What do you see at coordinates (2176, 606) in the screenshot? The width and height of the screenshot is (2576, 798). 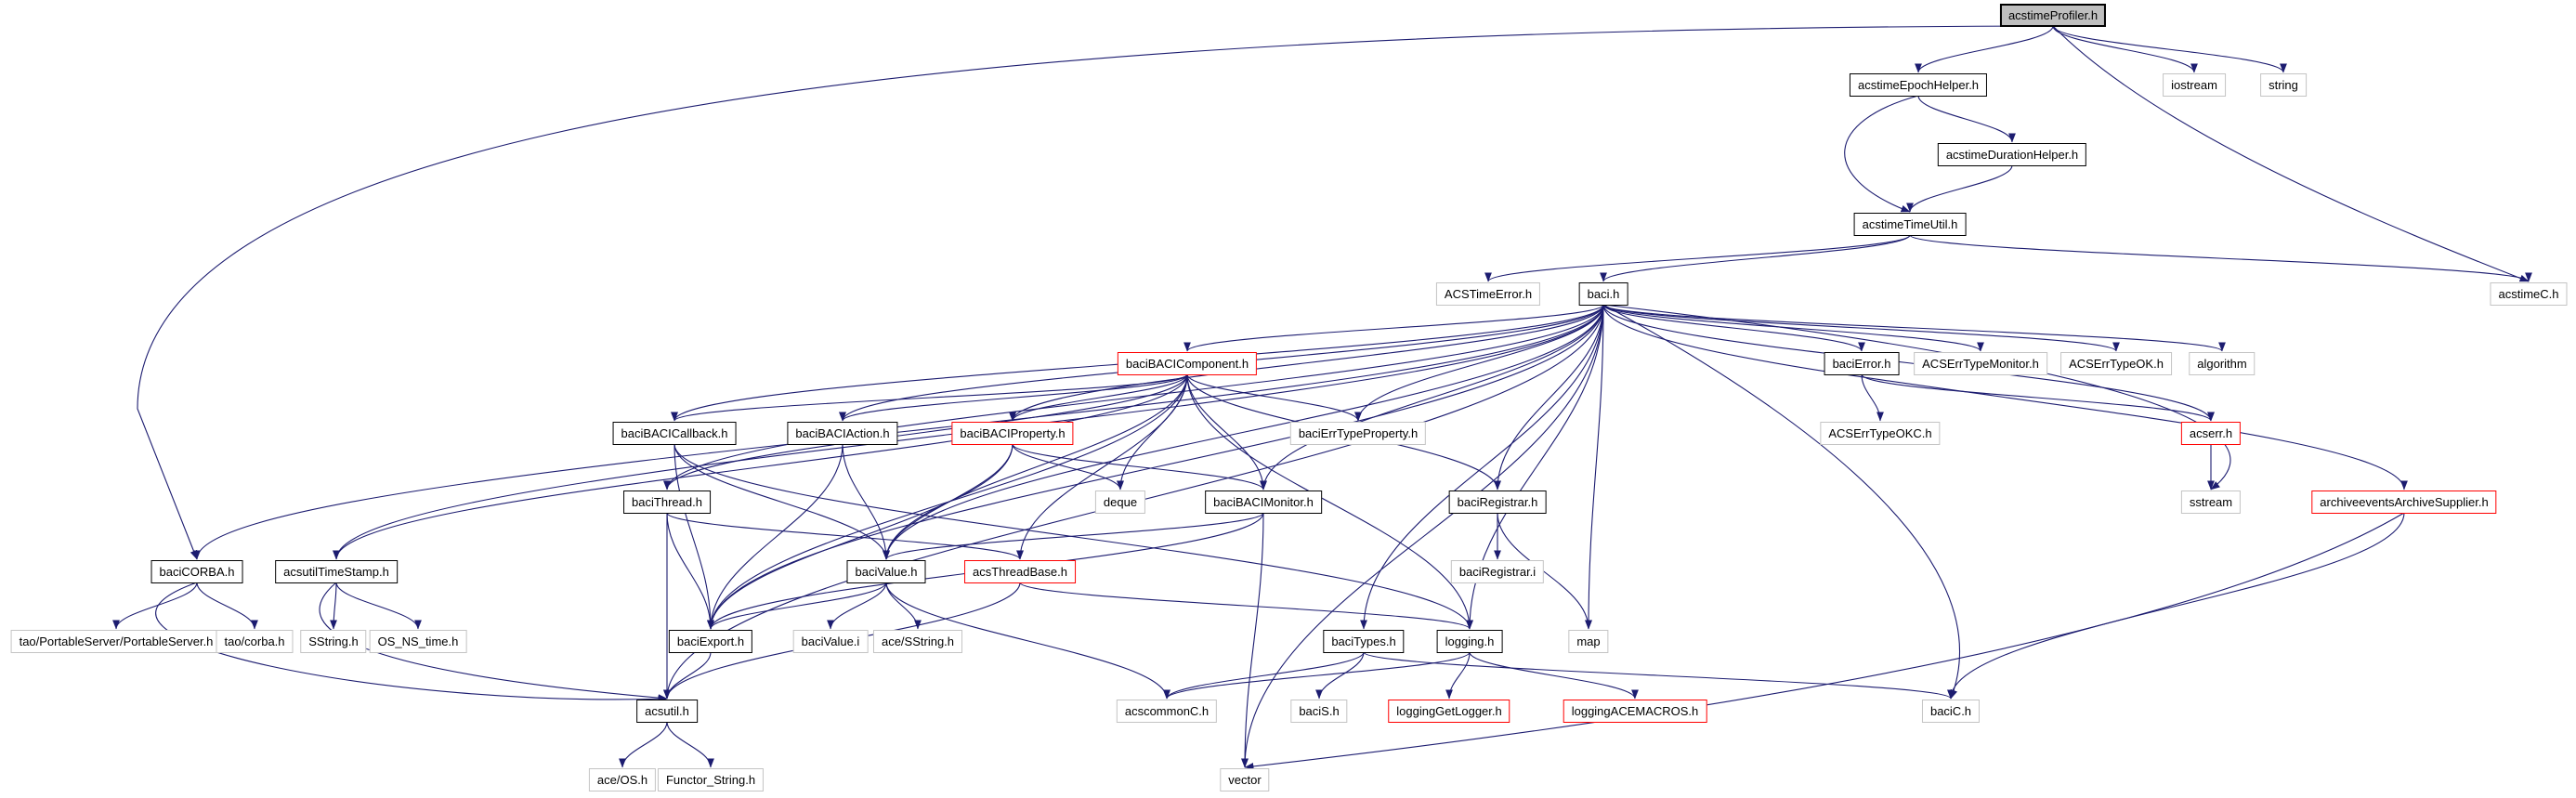 I see `edge-archive-bacic` at bounding box center [2176, 606].